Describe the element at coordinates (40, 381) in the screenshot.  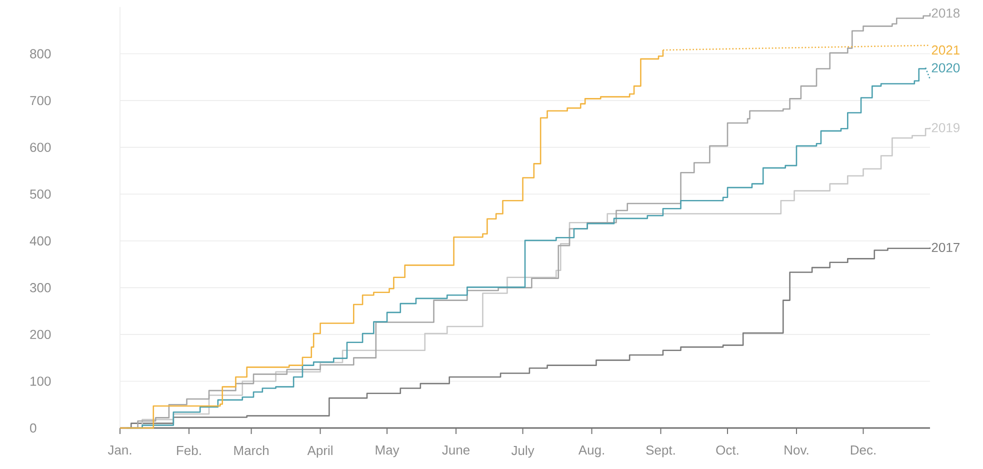
I see `y-tick-label: 100` at that location.